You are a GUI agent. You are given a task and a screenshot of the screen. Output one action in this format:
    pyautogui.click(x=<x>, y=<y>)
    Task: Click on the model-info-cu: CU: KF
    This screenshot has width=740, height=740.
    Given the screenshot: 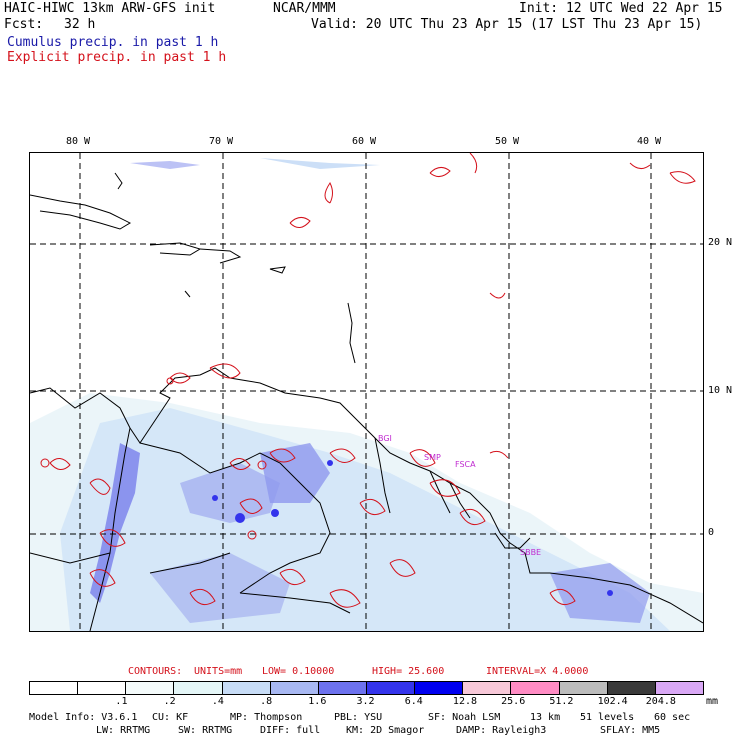 What is the action you would take?
    pyautogui.click(x=170, y=717)
    